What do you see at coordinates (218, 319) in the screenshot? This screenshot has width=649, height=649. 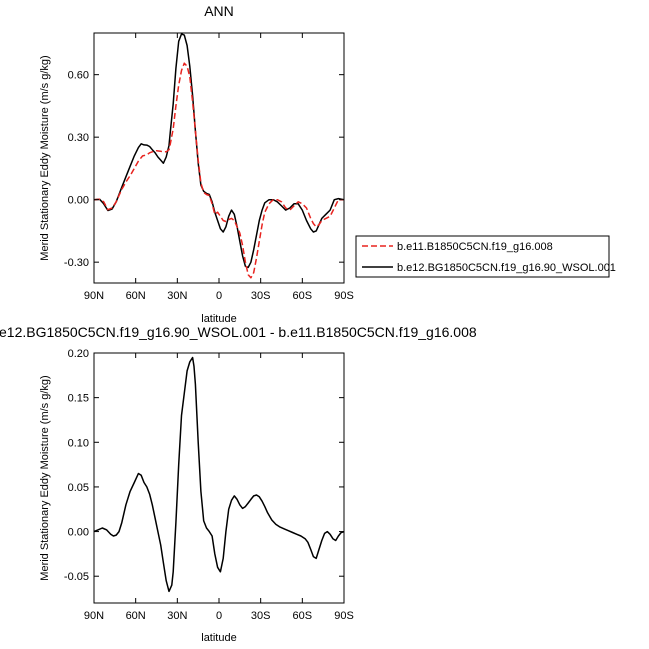 I see `plot-1-x-axis-title: latitude` at bounding box center [218, 319].